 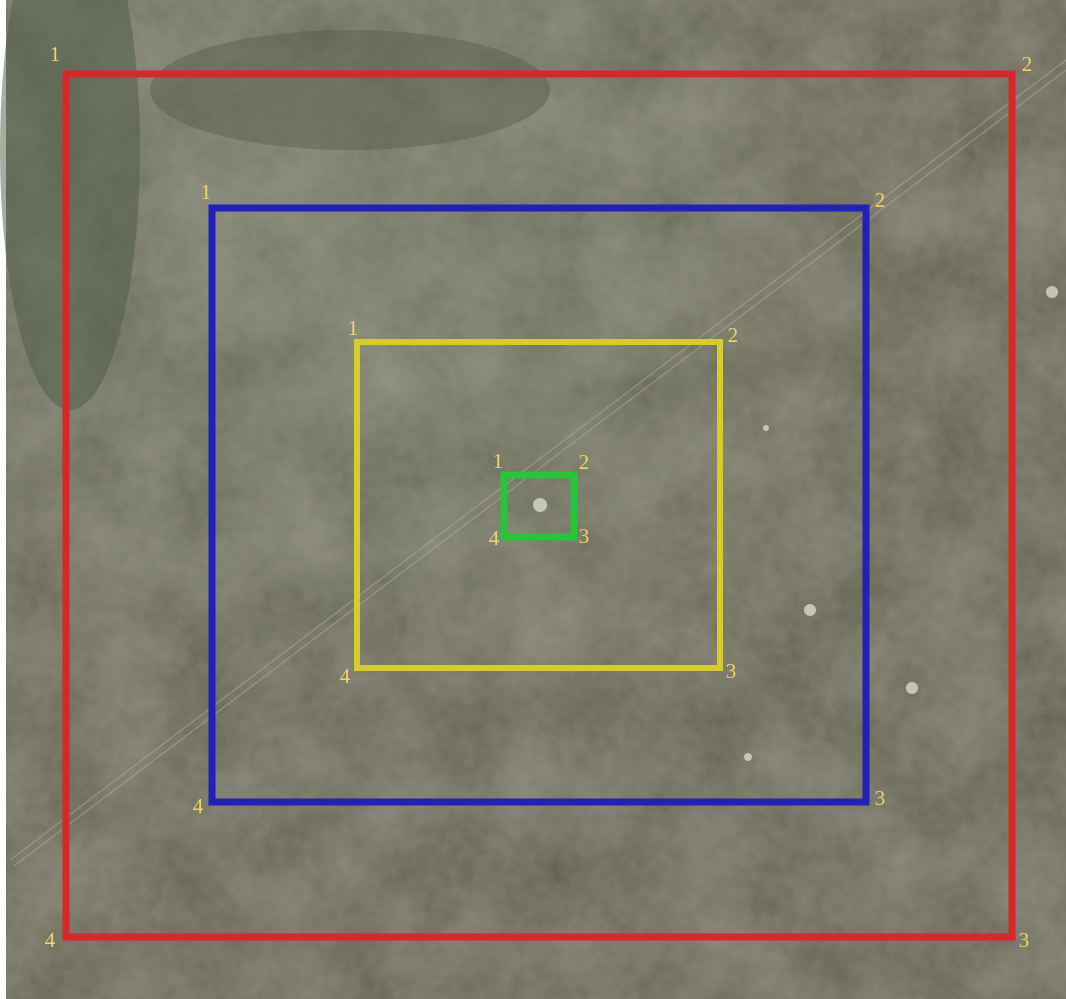 I want to click on green-frame, so click(x=539, y=506).